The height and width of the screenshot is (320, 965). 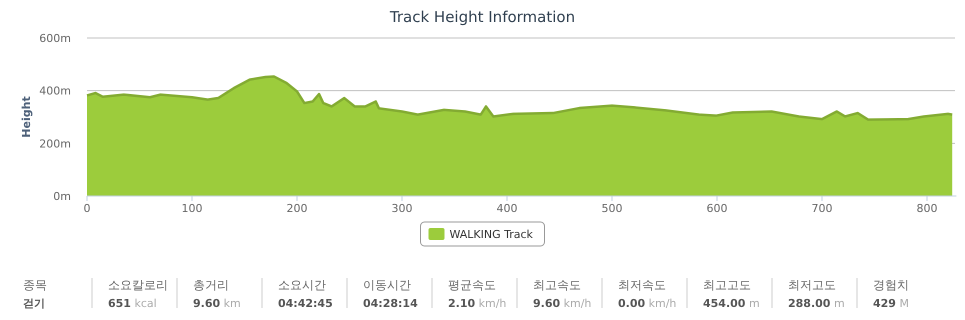 What do you see at coordinates (35, 285) in the screenshot?
I see `text: 종목` at bounding box center [35, 285].